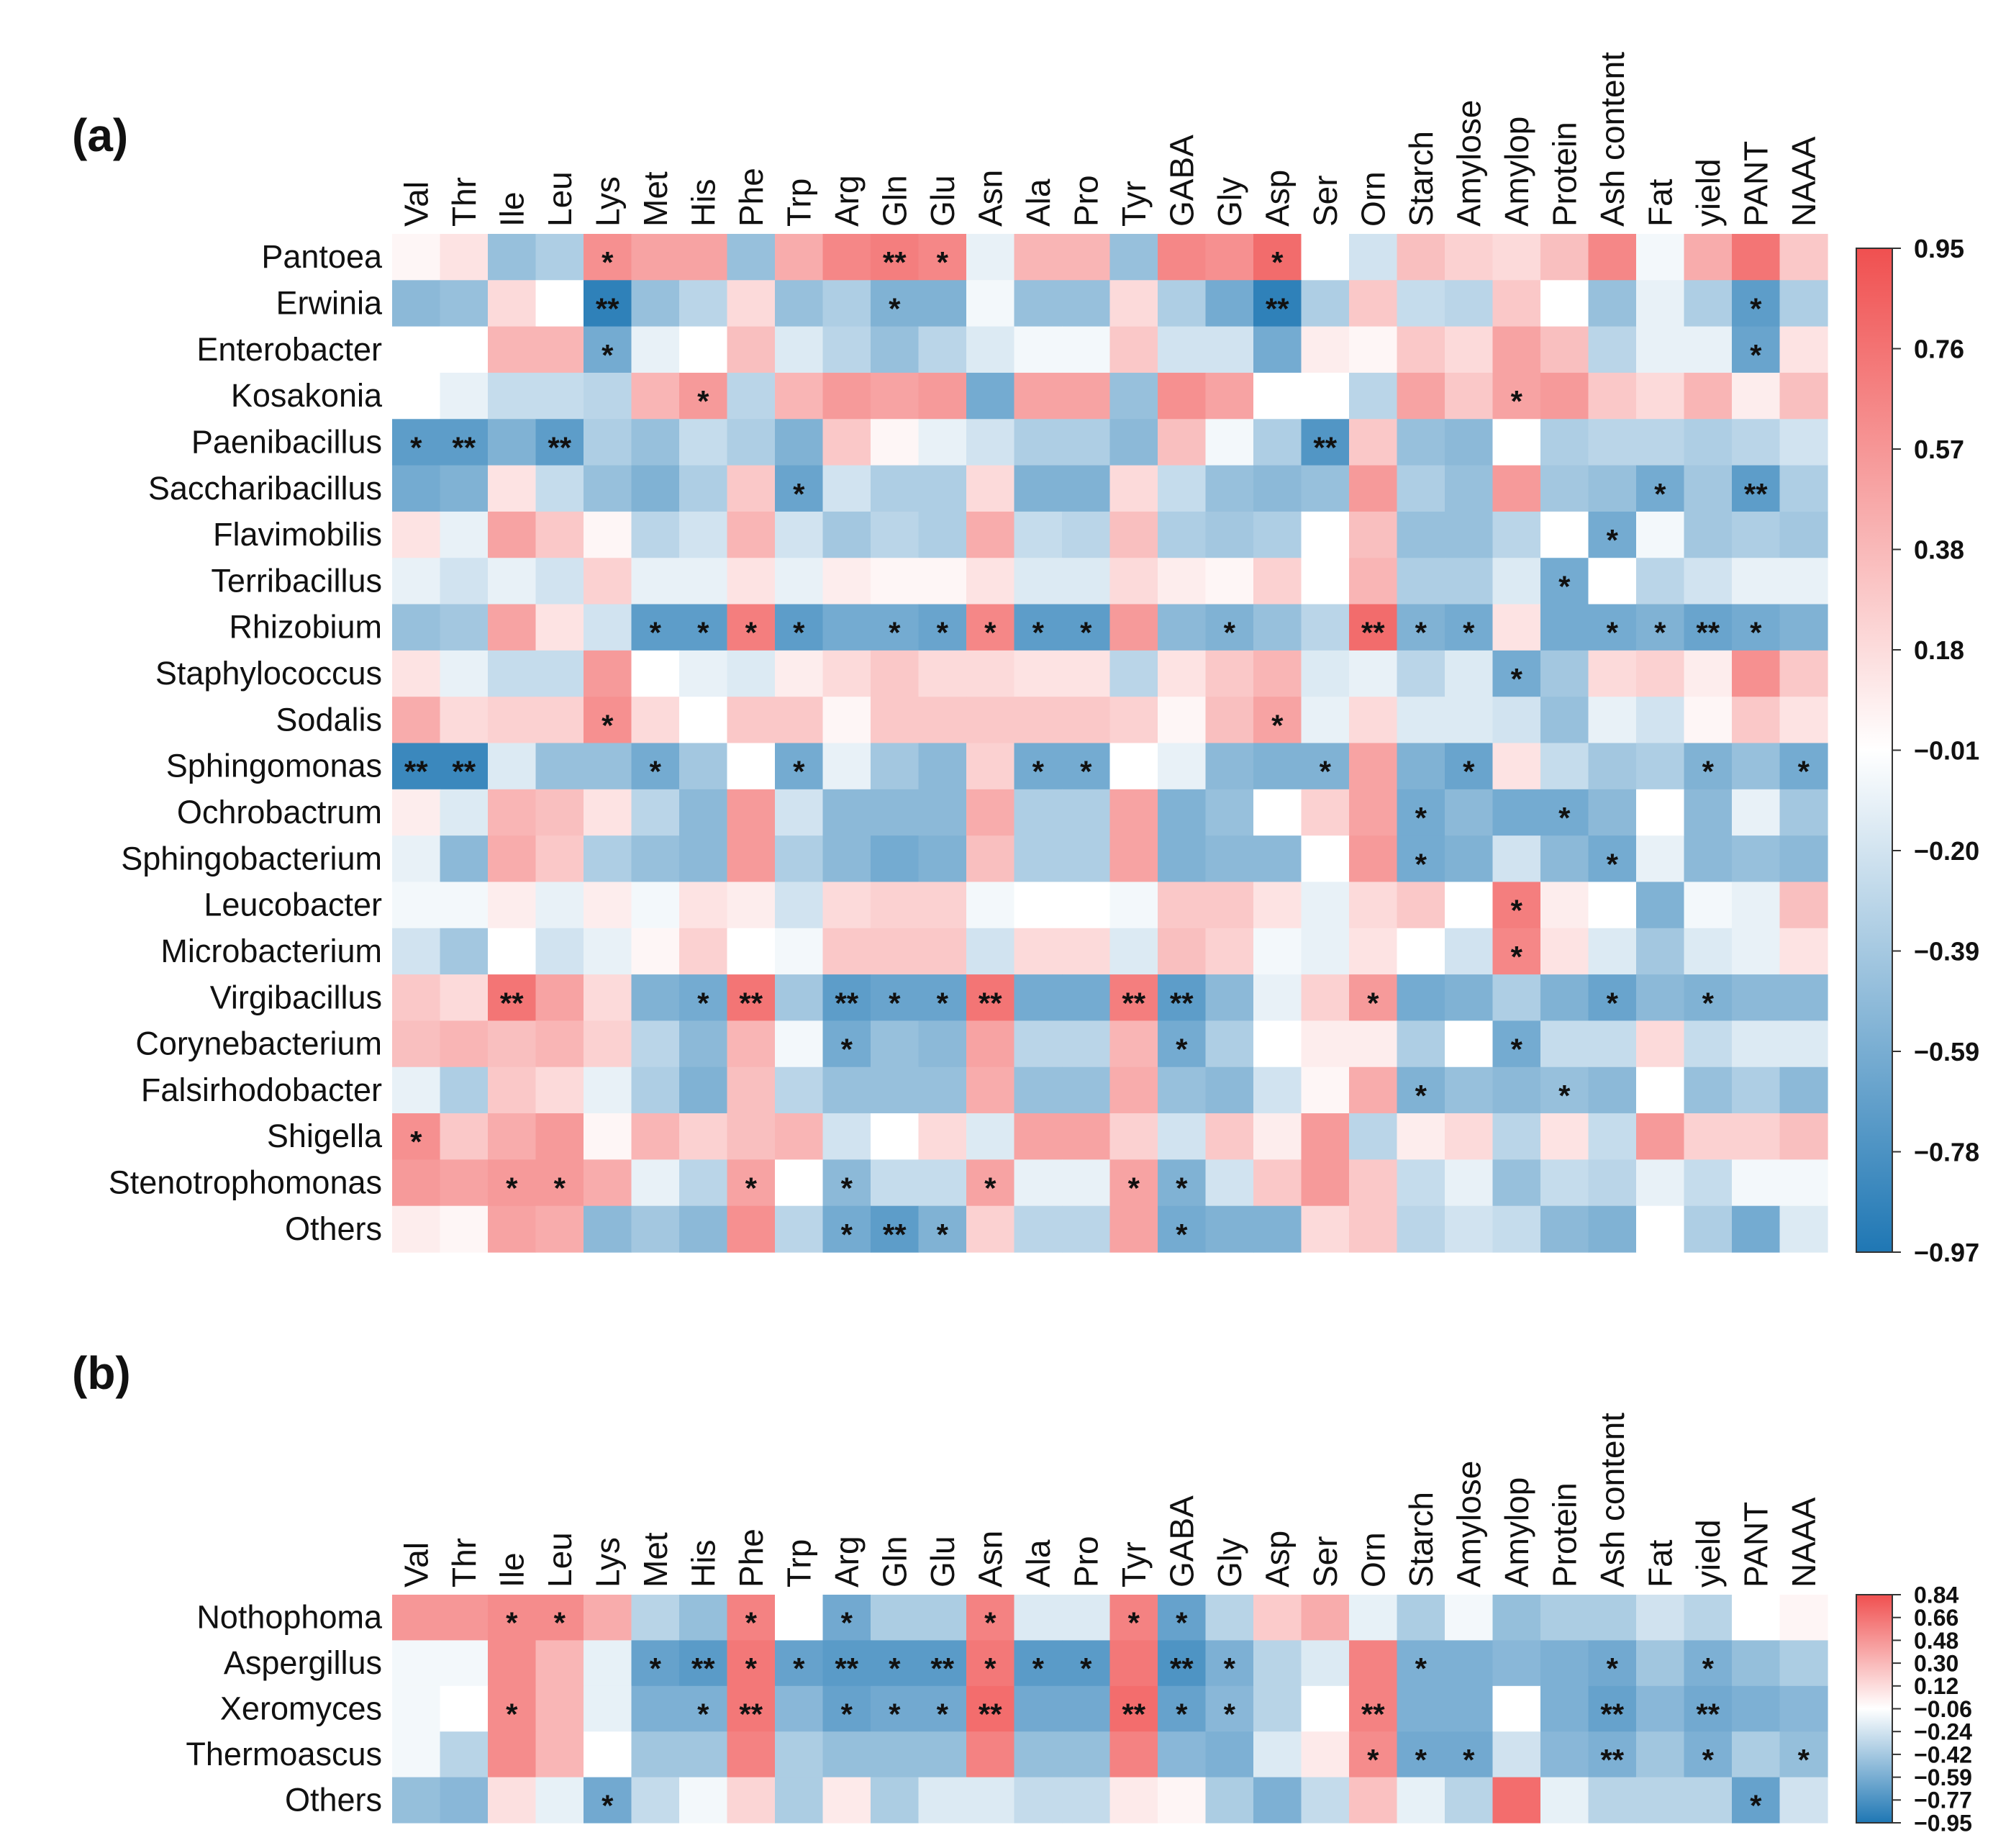  I want to click on b-sig-1-5: *, so click(656, 1668).